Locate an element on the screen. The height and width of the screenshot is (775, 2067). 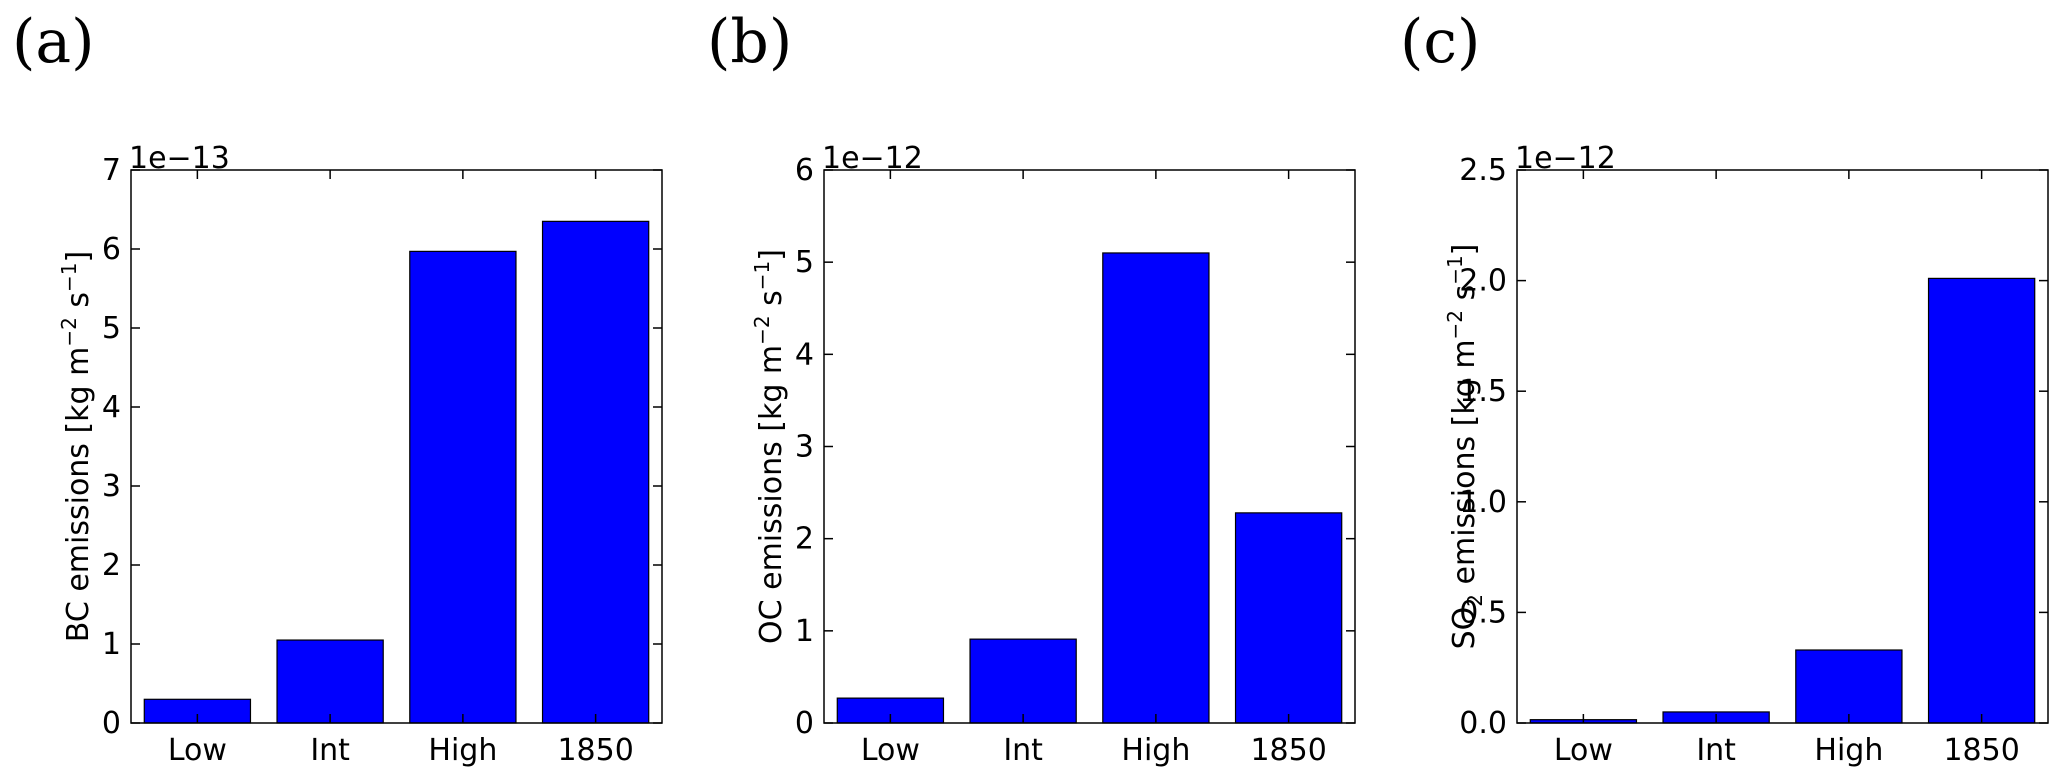
y-tick-label: 0.0 is located at coordinates (1483, 723).